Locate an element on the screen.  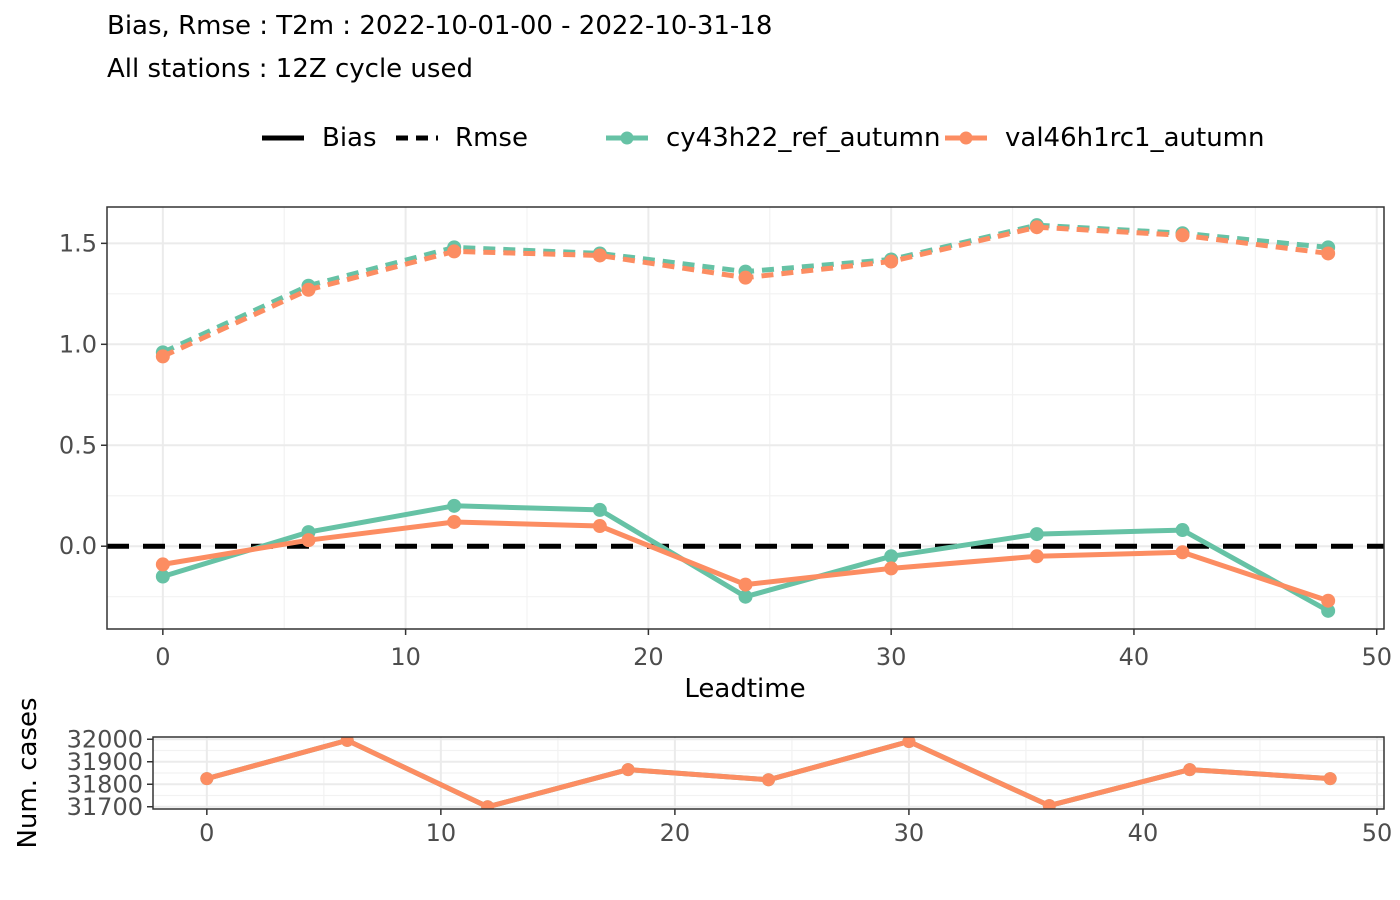
y-tick-label: 31900 is located at coordinates (105, 762).